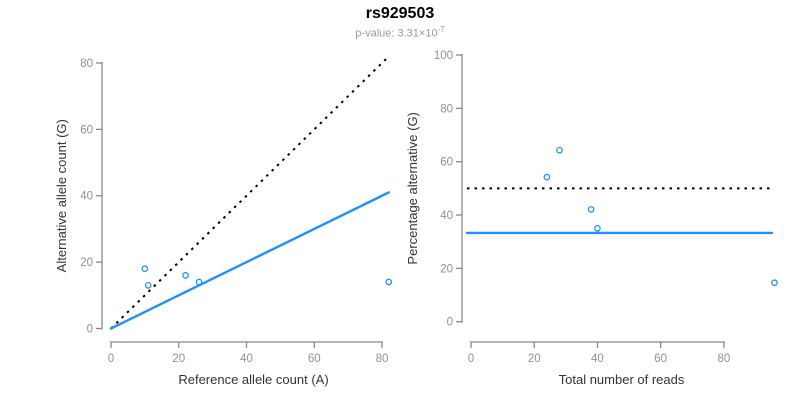 This screenshot has width=800, height=400. Describe the element at coordinates (622, 379) in the screenshot. I see `x-axis-title: Total number of reads` at that location.